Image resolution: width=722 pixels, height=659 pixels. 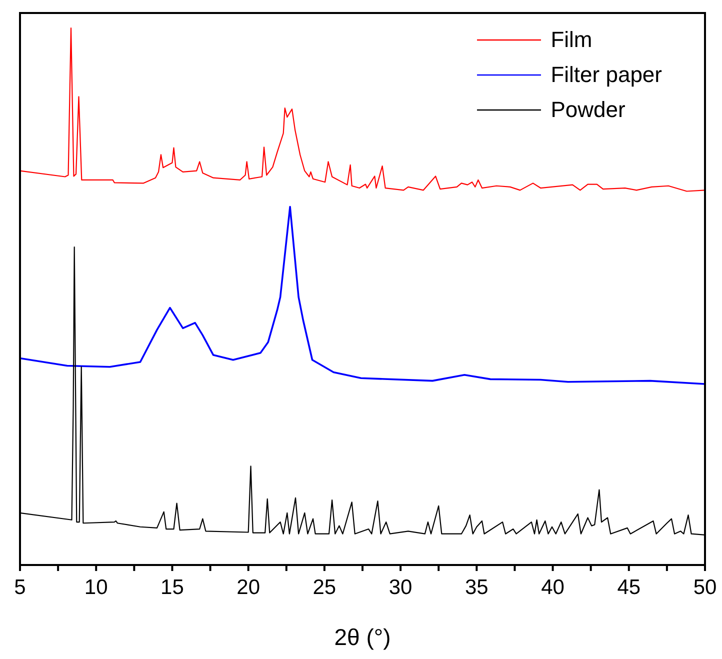 I want to click on x-tick-label: 20, so click(x=248, y=587).